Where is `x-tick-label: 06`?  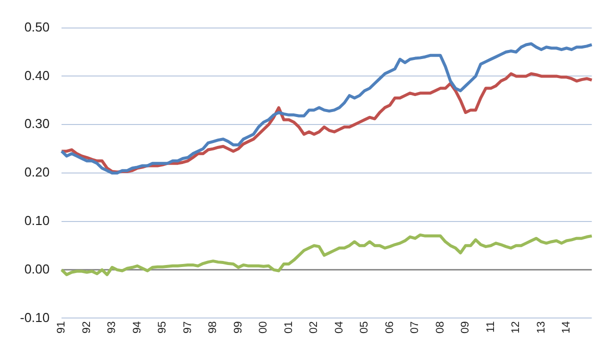
x-tick-label: 06 is located at coordinates (390, 327).